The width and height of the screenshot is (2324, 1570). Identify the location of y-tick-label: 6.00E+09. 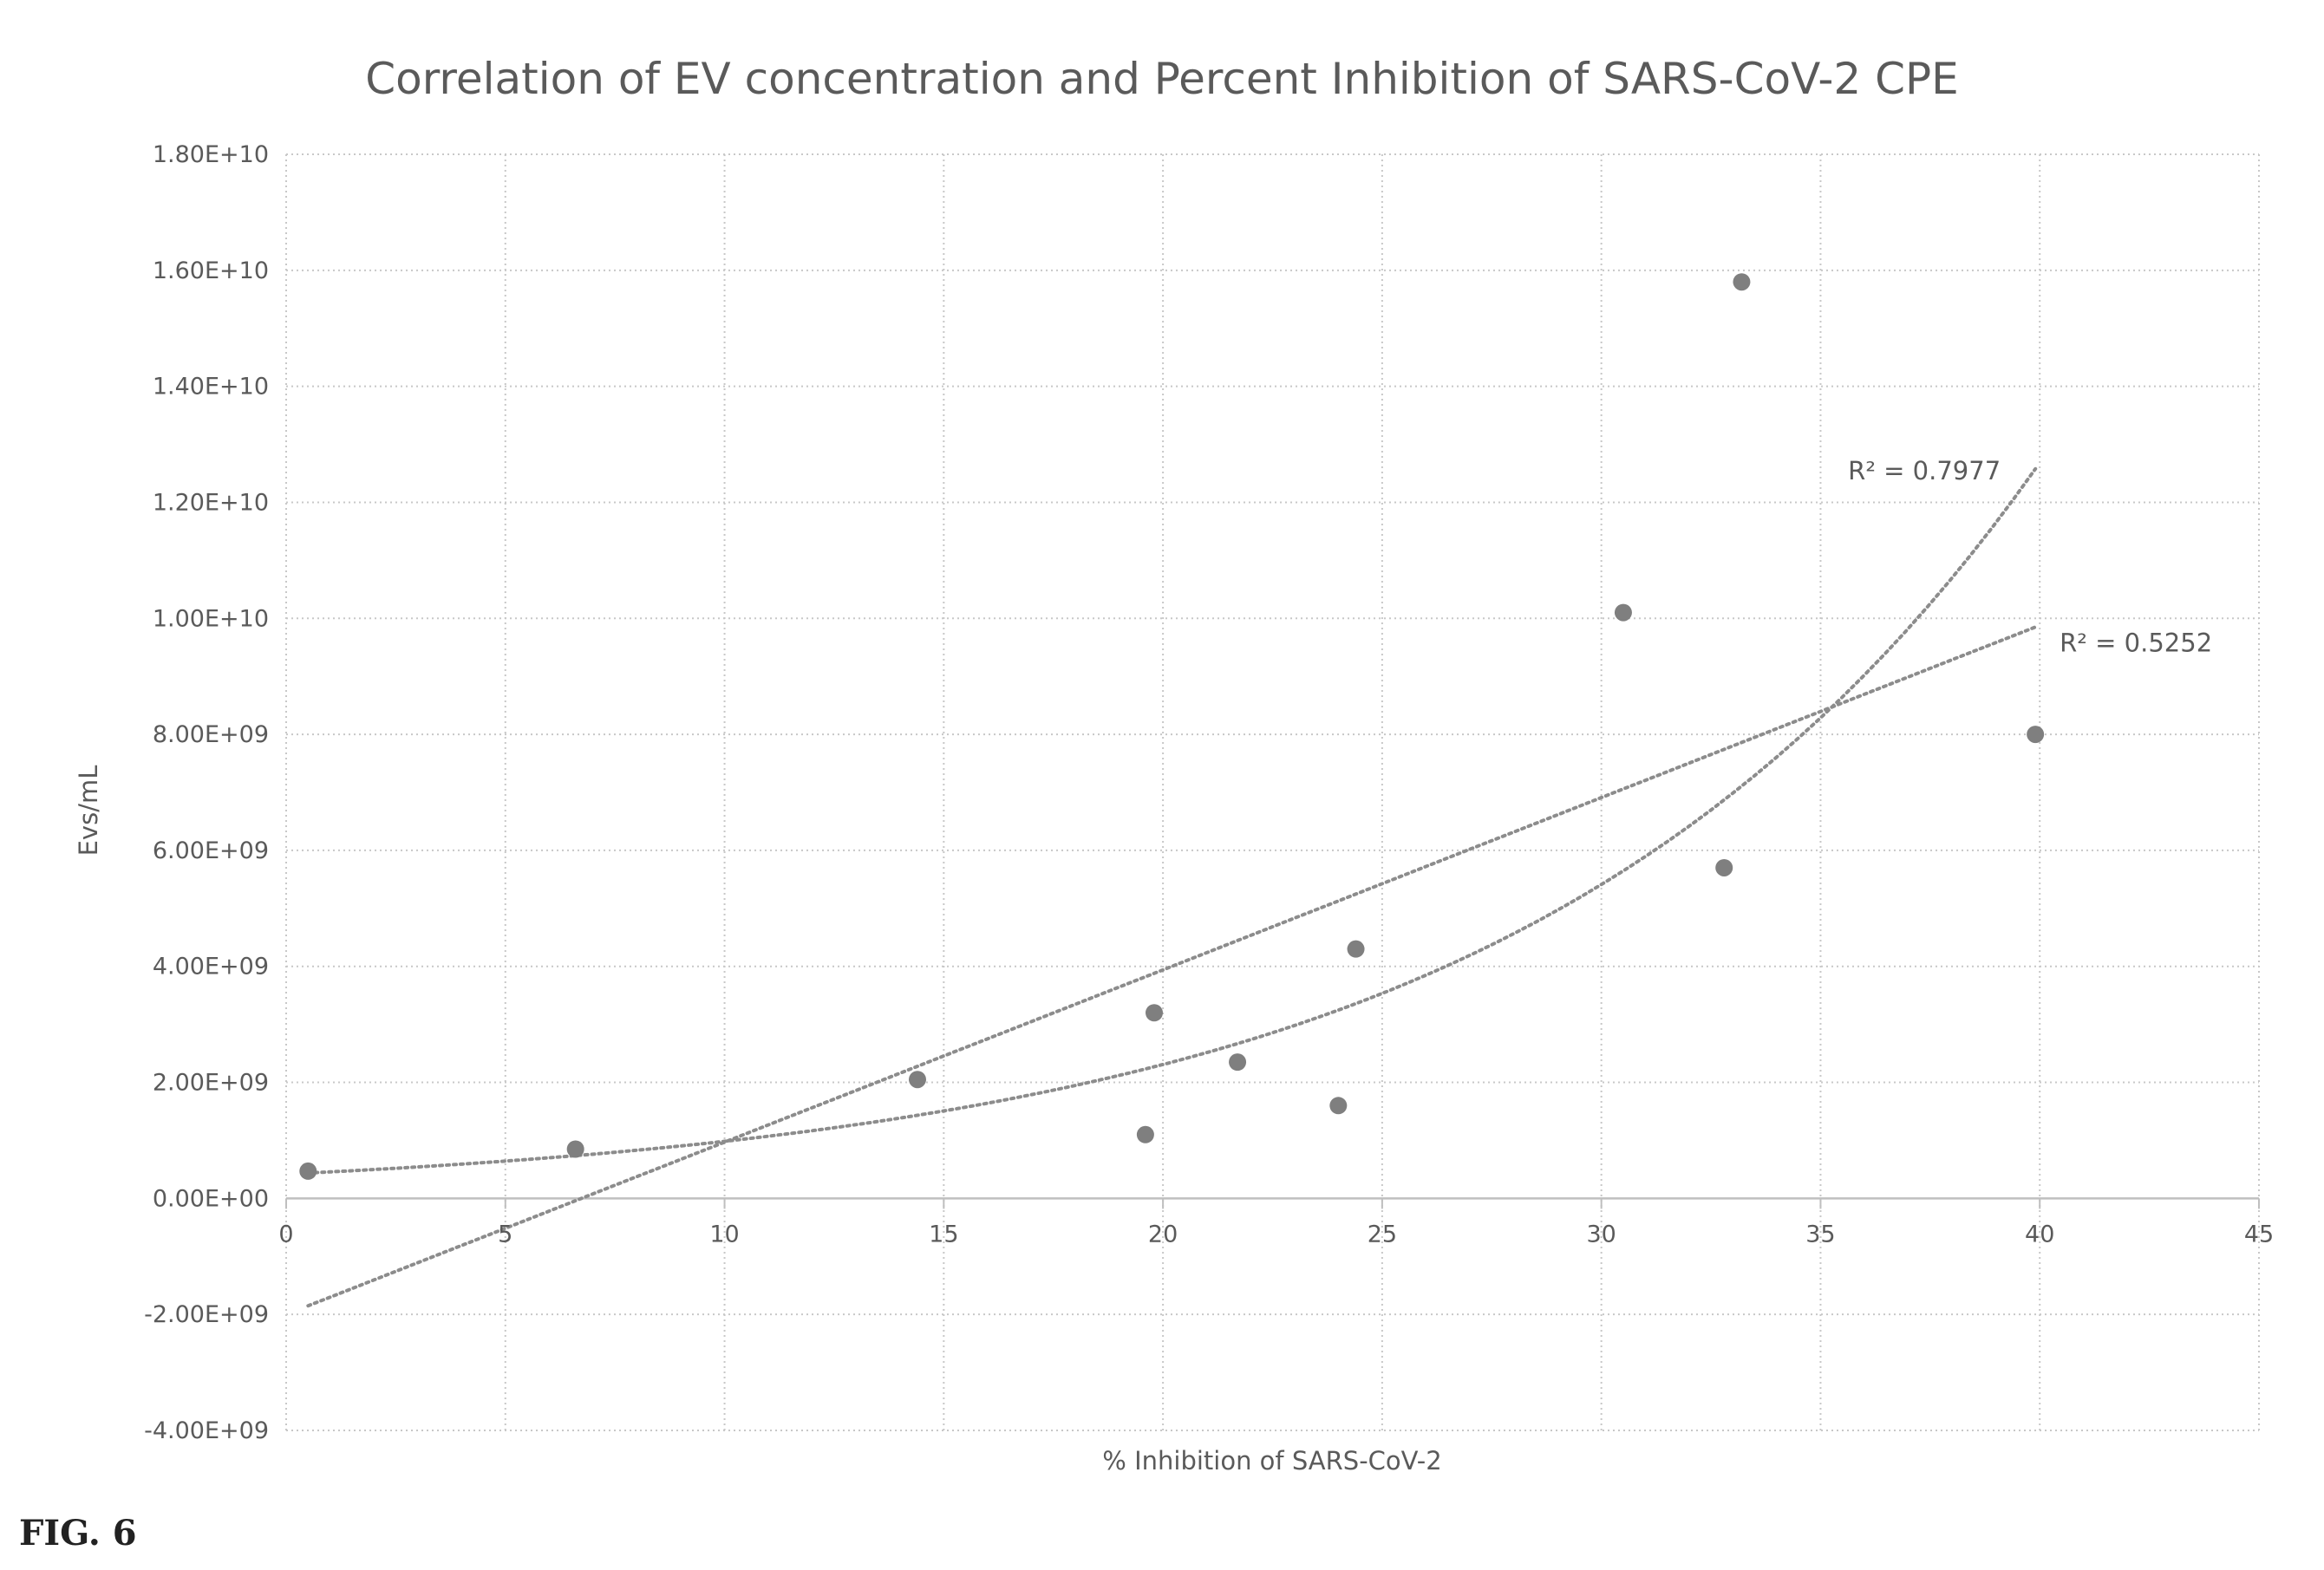
(211, 851).